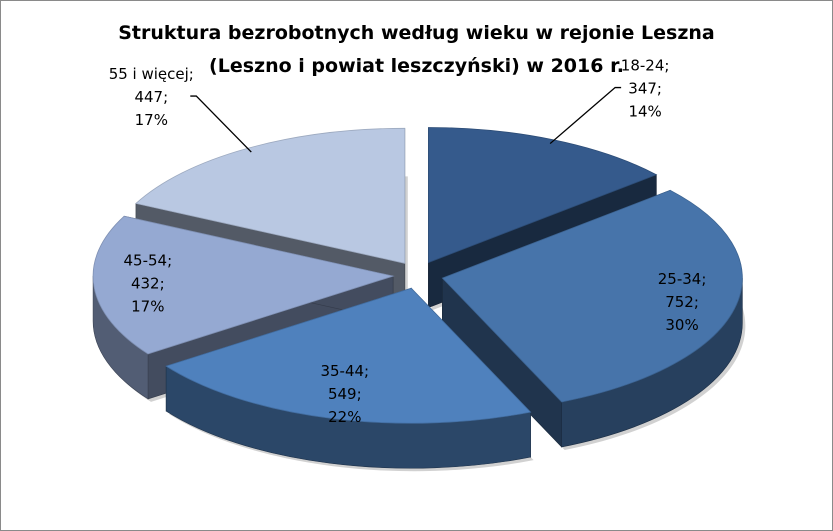 The width and height of the screenshot is (833, 531). What do you see at coordinates (151, 74) in the screenshot?
I see `data-label-55-i-wi-cej-line-1: 55 i więcej;` at bounding box center [151, 74].